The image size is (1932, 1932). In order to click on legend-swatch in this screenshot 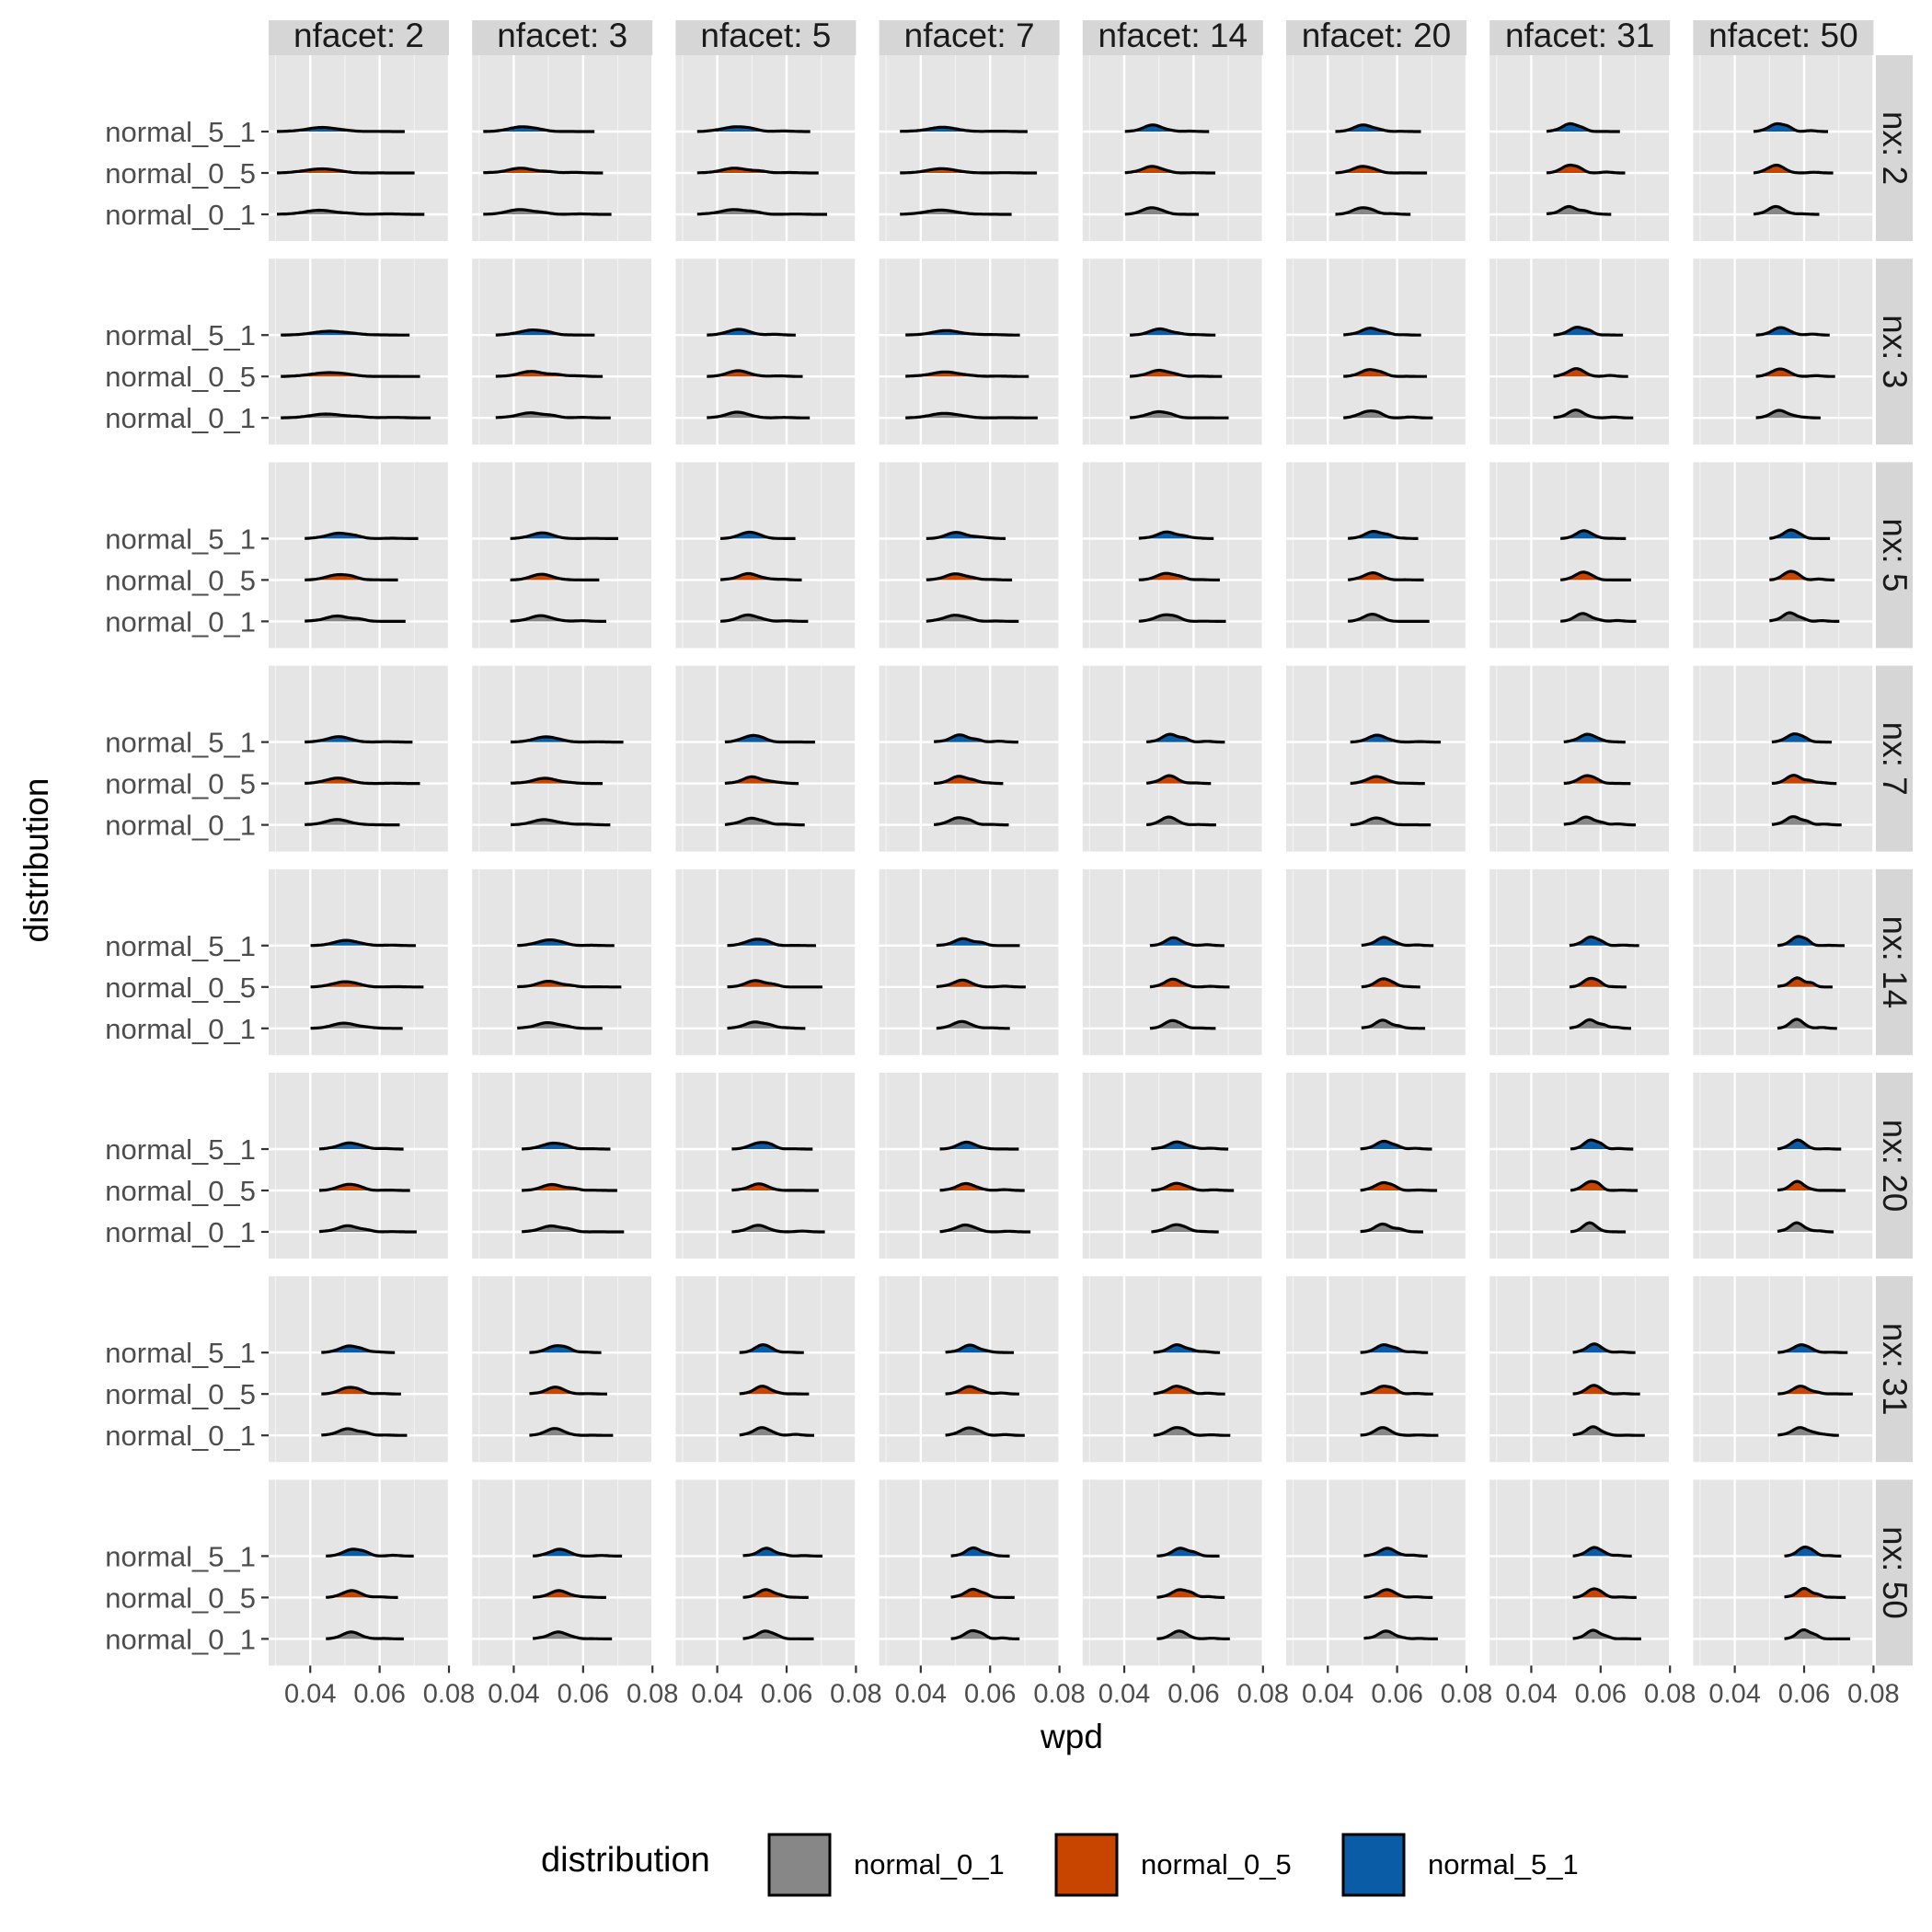, I will do `click(1086, 1865)`.